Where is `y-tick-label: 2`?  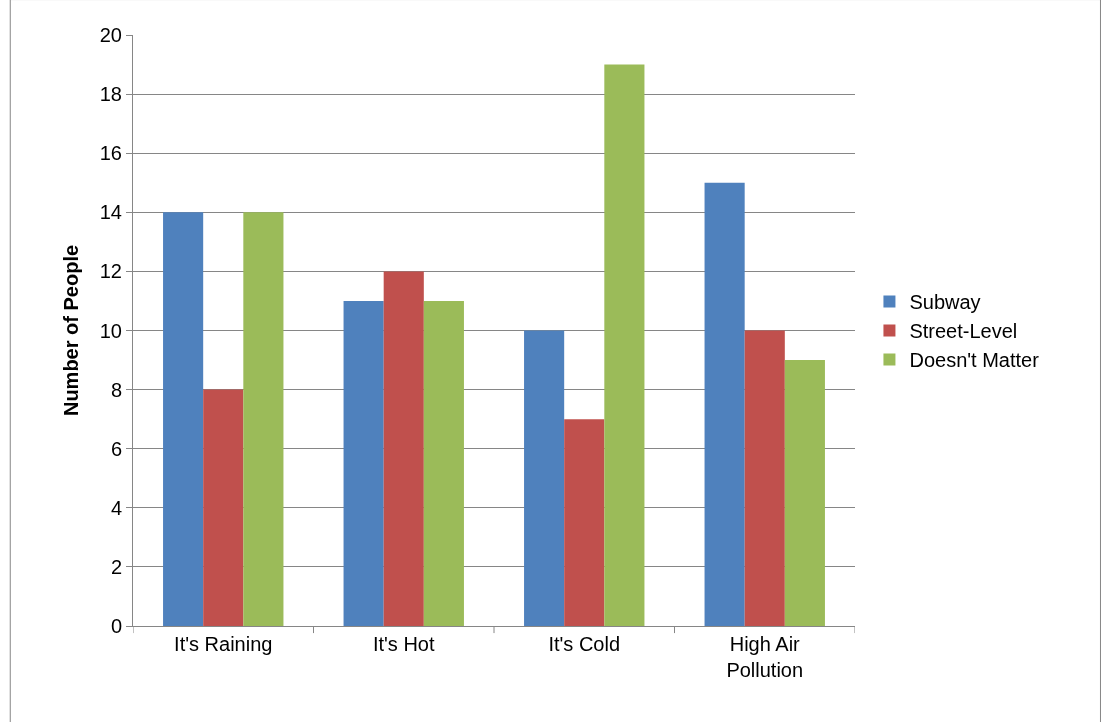 y-tick-label: 2 is located at coordinates (116, 566).